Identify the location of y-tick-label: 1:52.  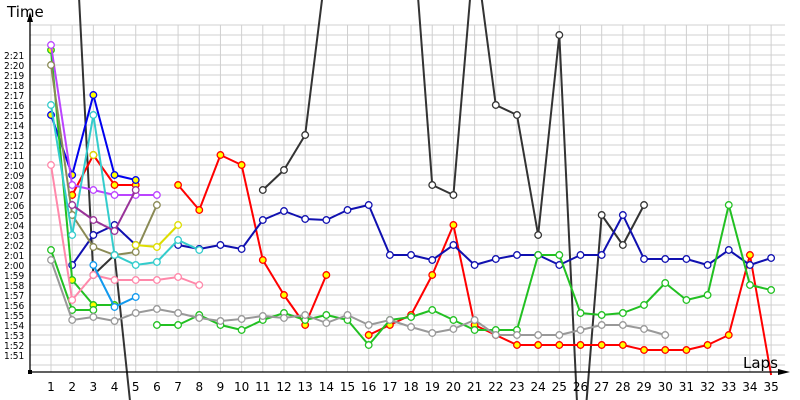
(14, 346).